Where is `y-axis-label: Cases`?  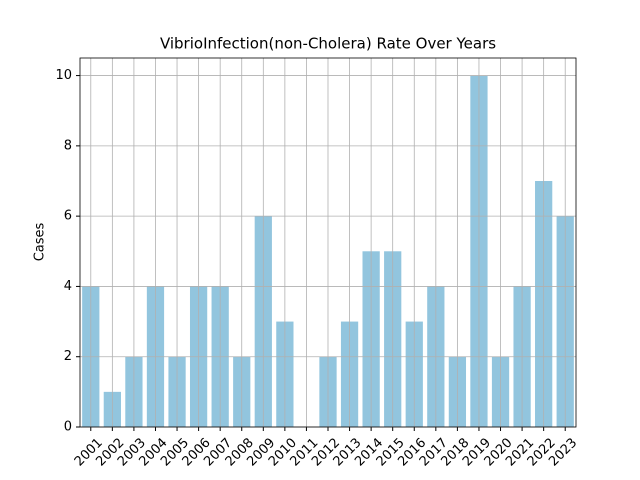 y-axis-label: Cases is located at coordinates (40, 241).